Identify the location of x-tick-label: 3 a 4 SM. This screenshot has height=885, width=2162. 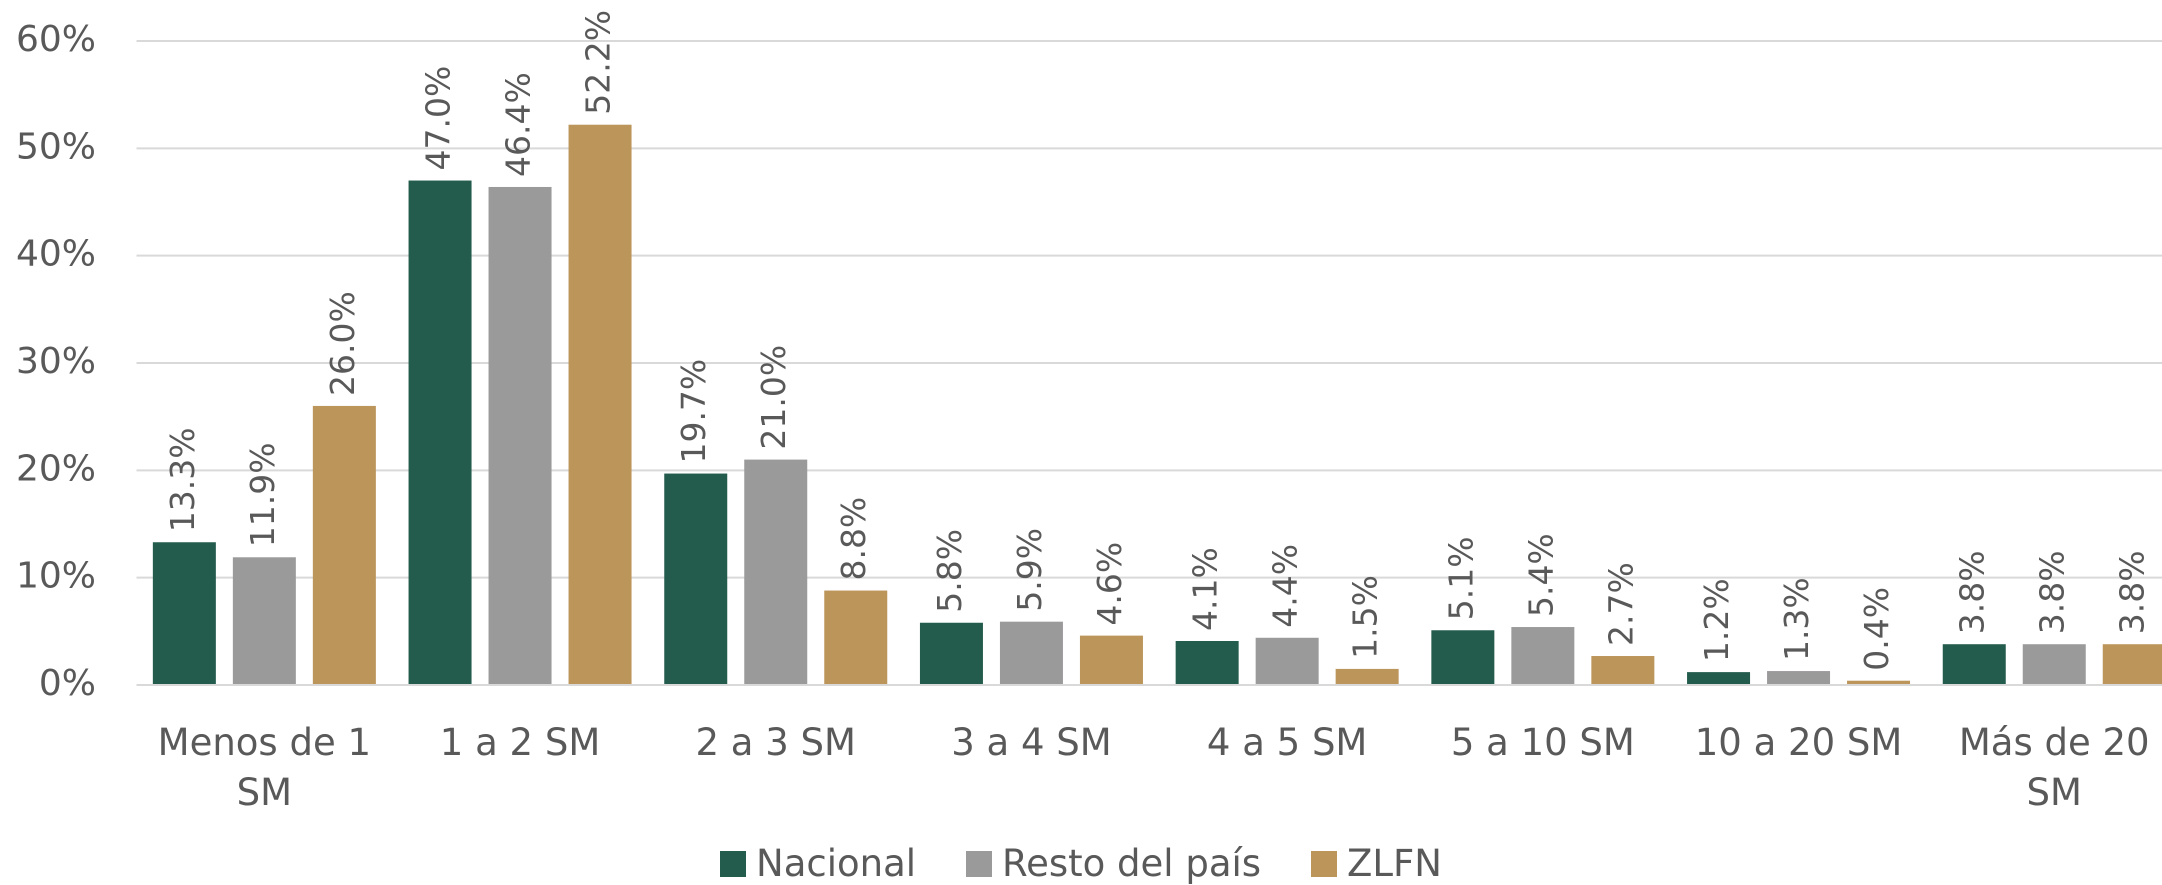
(1031, 742).